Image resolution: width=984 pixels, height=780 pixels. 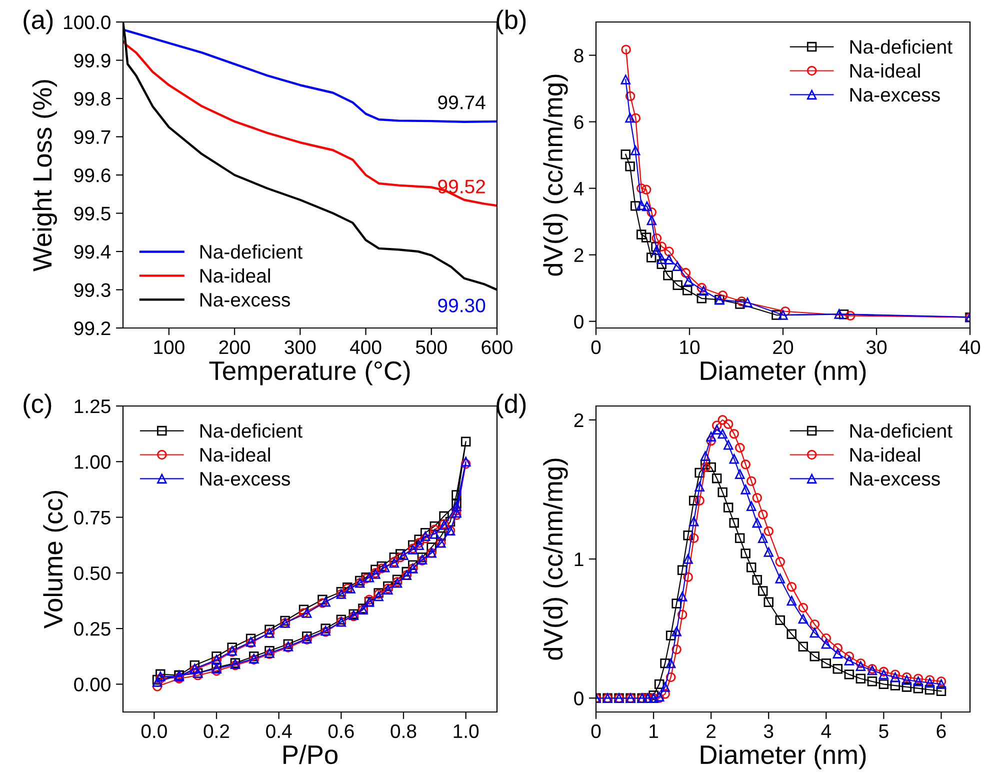 I want to click on y-tick-label: 99.3, so click(x=92, y=290).